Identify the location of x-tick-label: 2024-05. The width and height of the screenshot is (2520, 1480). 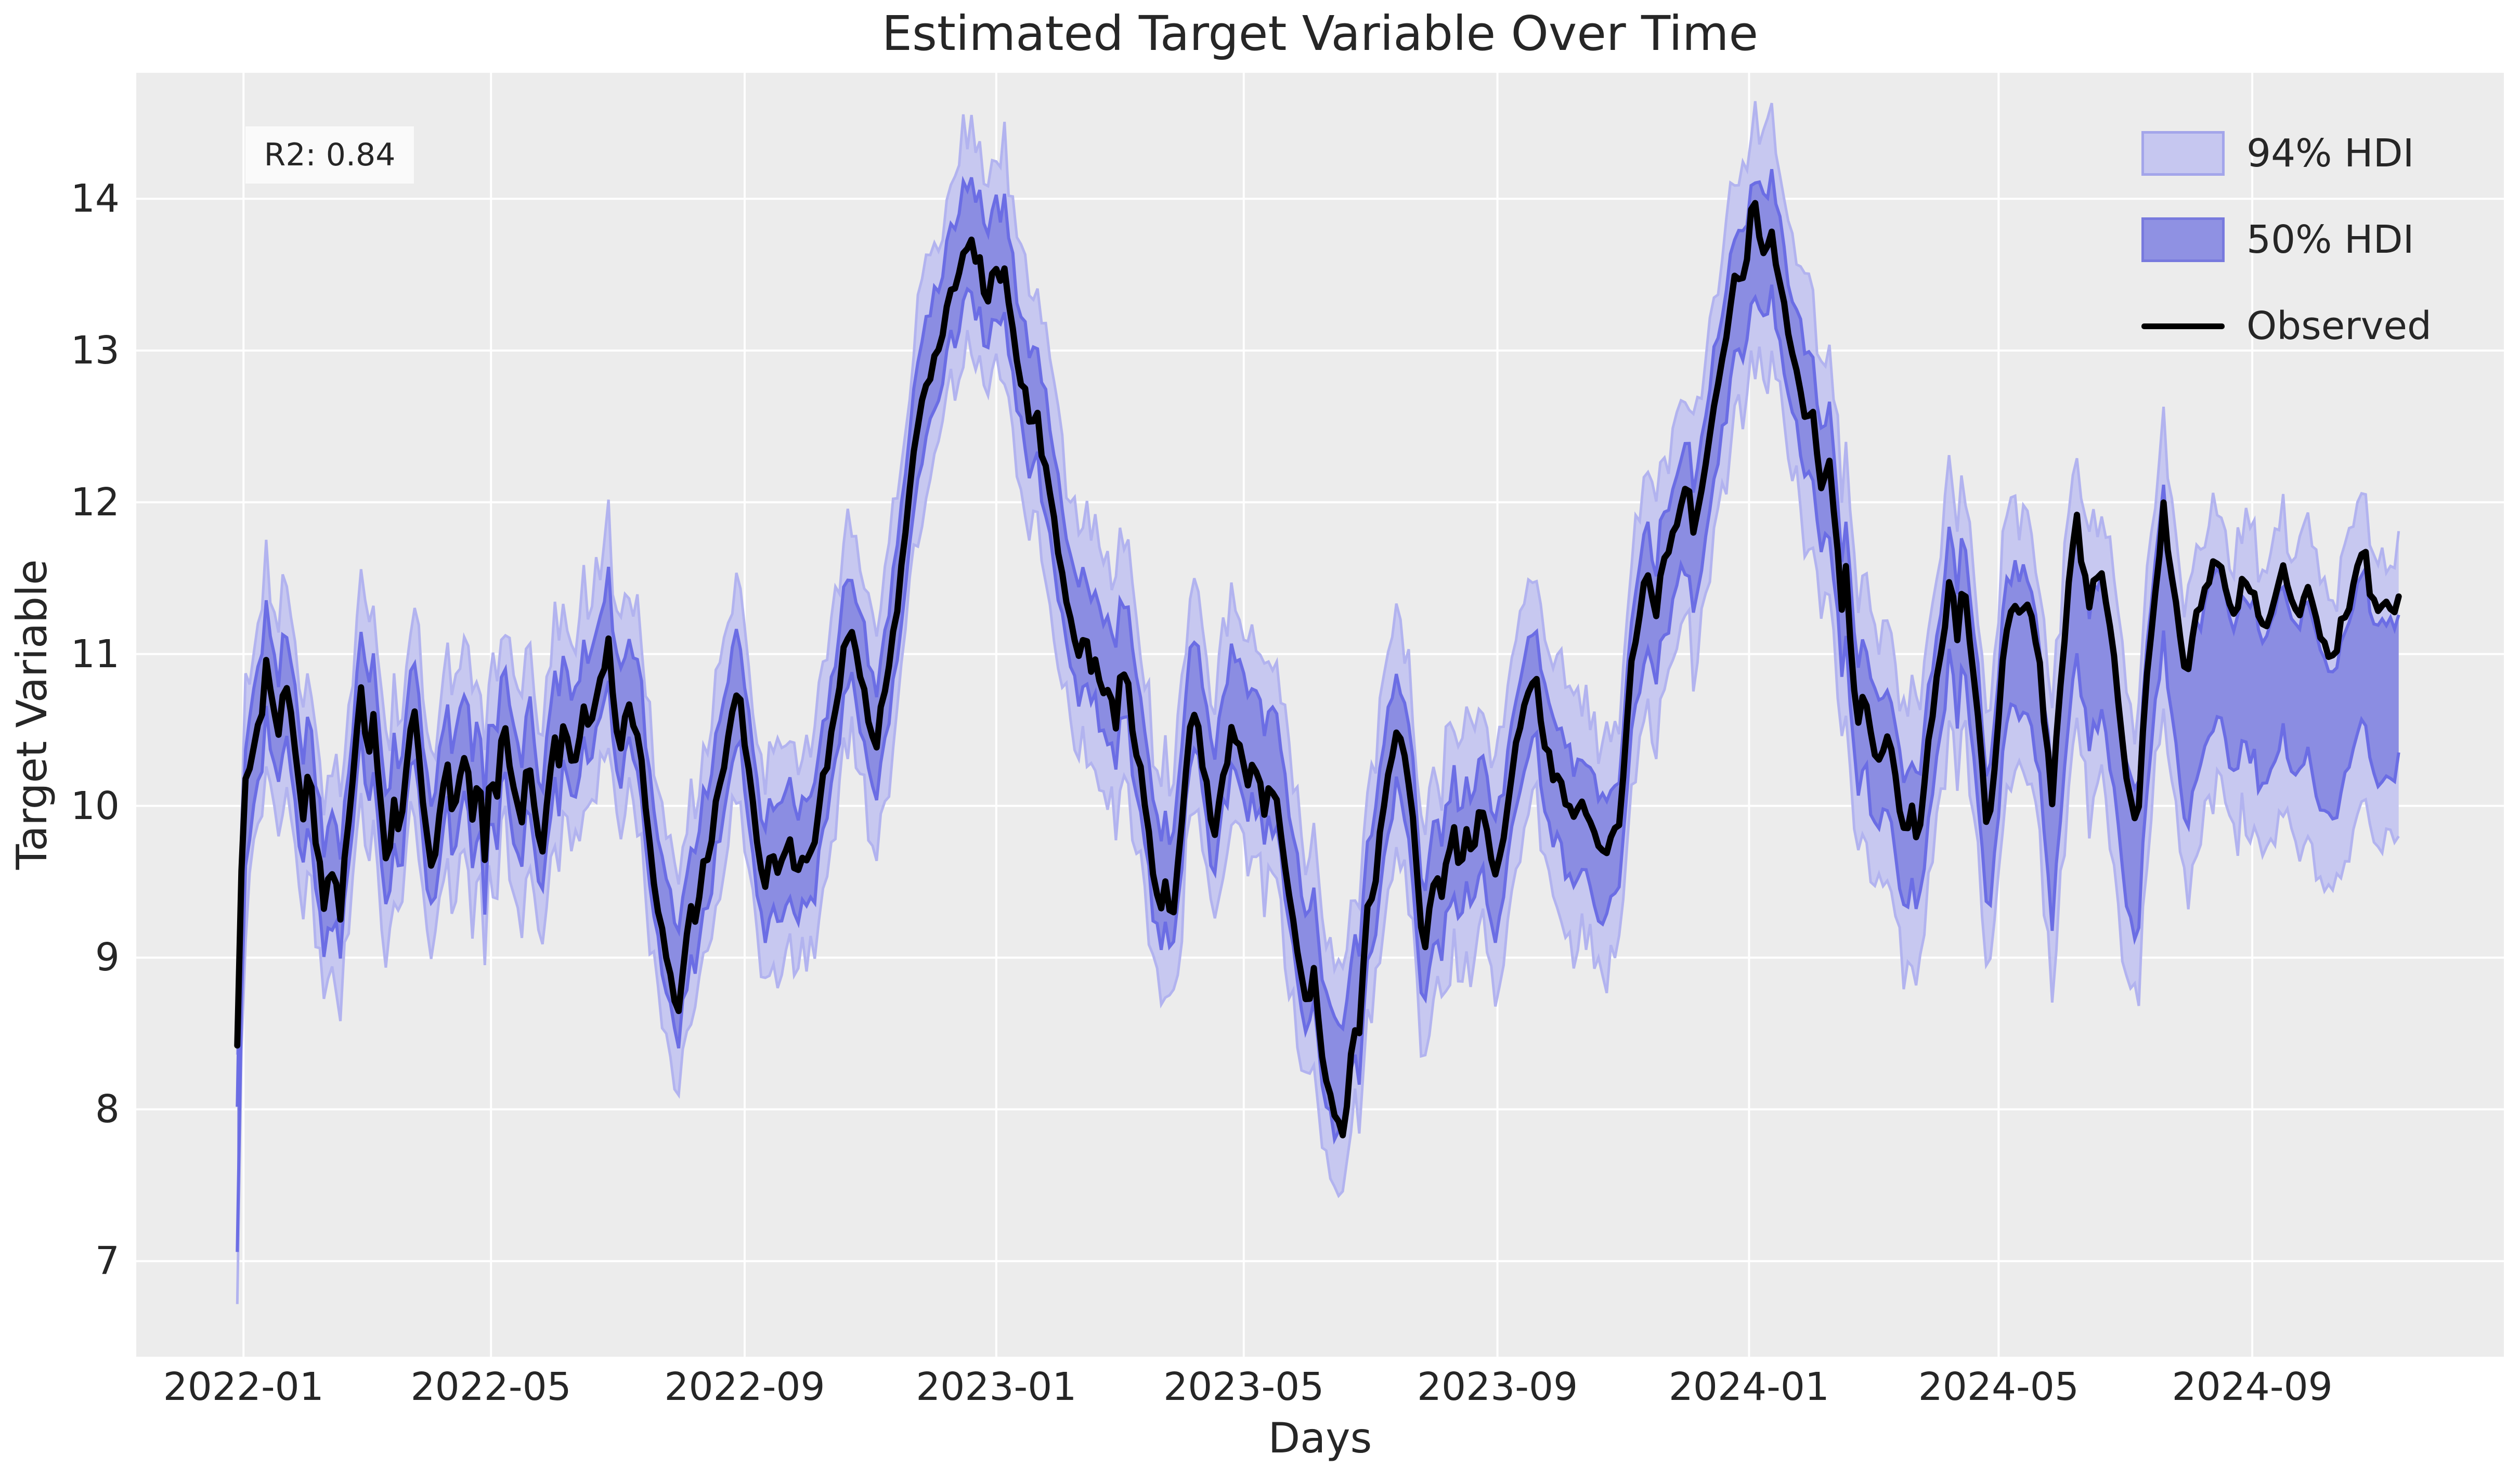
(1998, 1387).